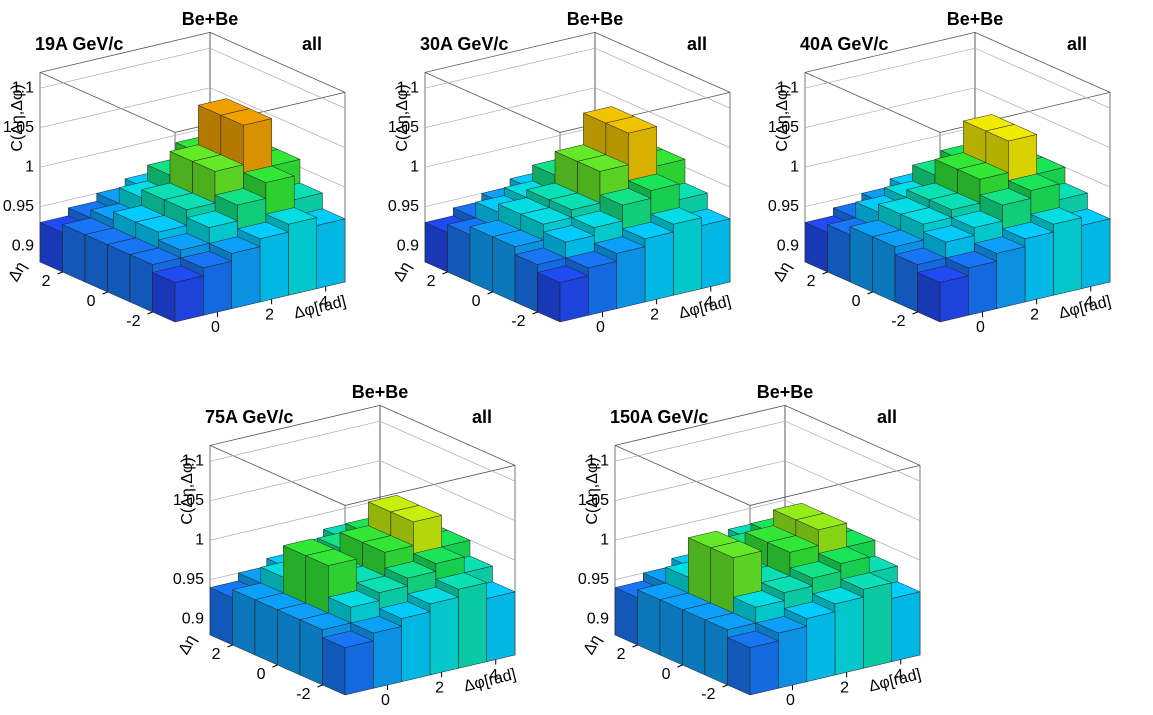 Image resolution: width=1153 pixels, height=715 pixels. I want to click on y-tick-label: 0, so click(856, 301).